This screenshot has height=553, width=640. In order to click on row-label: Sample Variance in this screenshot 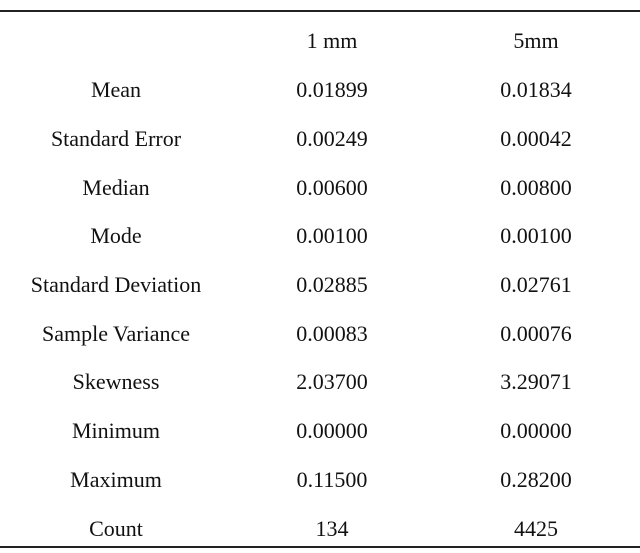, I will do `click(116, 333)`.